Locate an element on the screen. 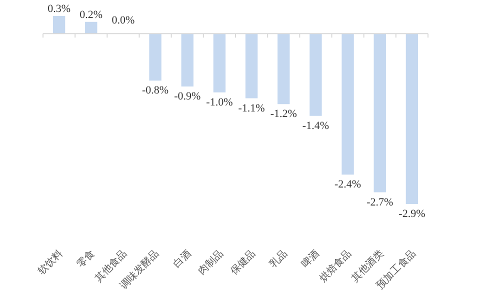  data-label: -1.0% is located at coordinates (219, 102).